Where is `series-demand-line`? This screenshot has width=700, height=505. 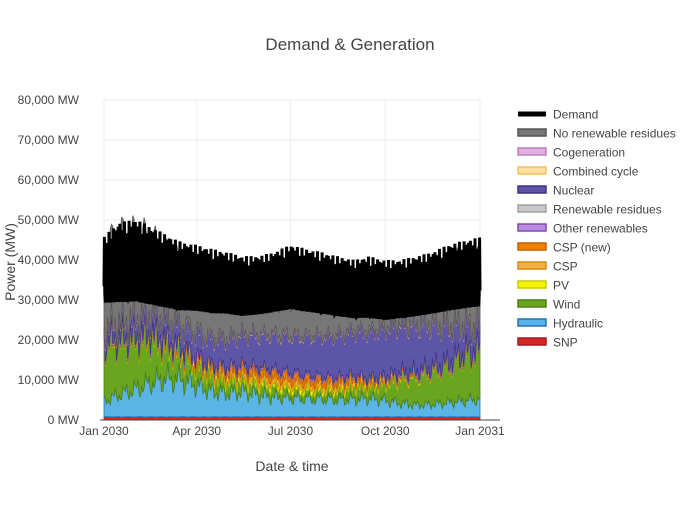 series-demand-line is located at coordinates (292, 271).